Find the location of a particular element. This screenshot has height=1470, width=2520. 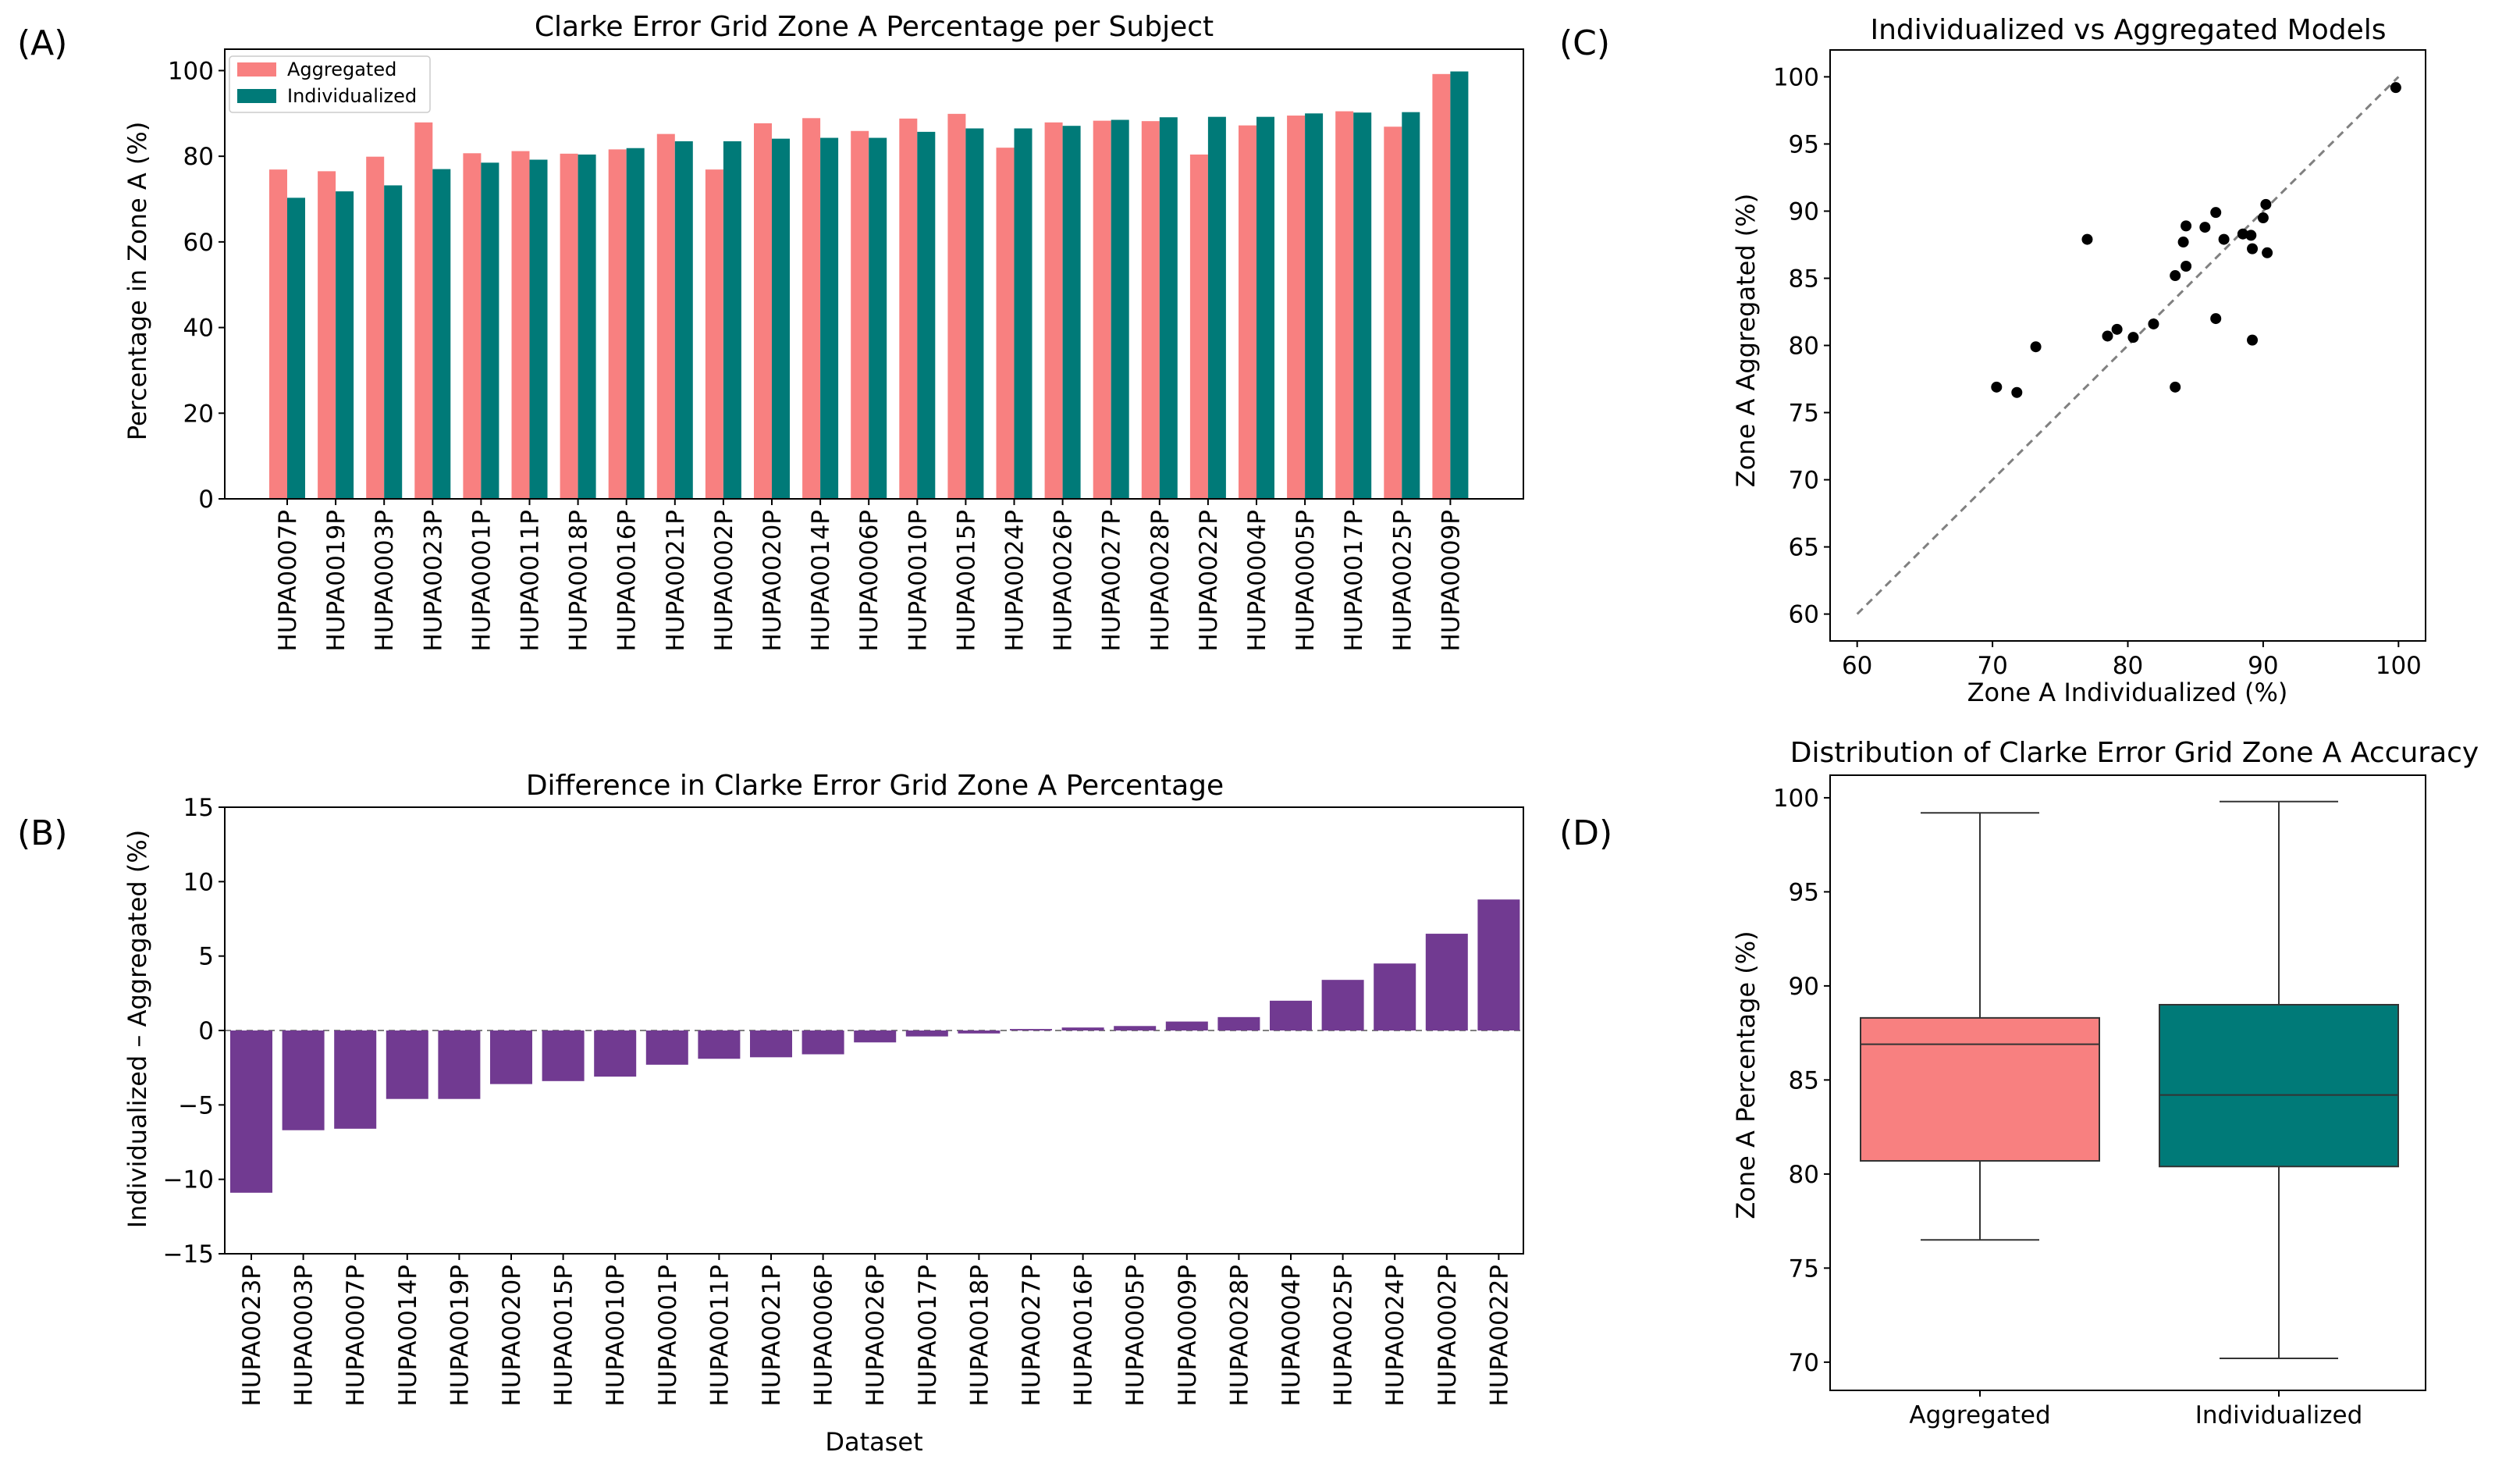

panel-a-xtick-label: HUPA0001P is located at coordinates (482, 581).